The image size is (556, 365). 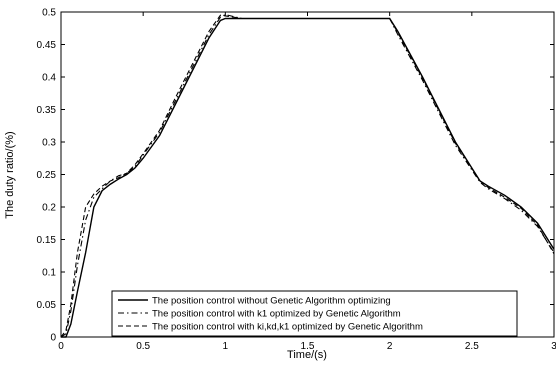 What do you see at coordinates (10, 174) in the screenshot?
I see `y-axis-title: The duty ratio/(%)` at bounding box center [10, 174].